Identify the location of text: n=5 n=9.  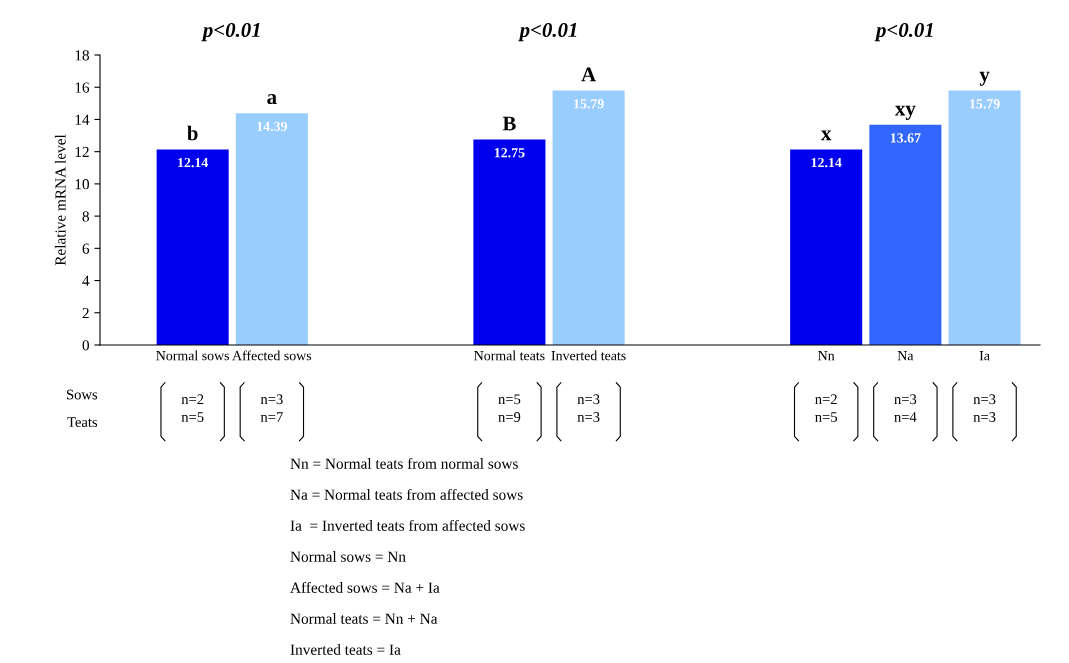
(509, 408).